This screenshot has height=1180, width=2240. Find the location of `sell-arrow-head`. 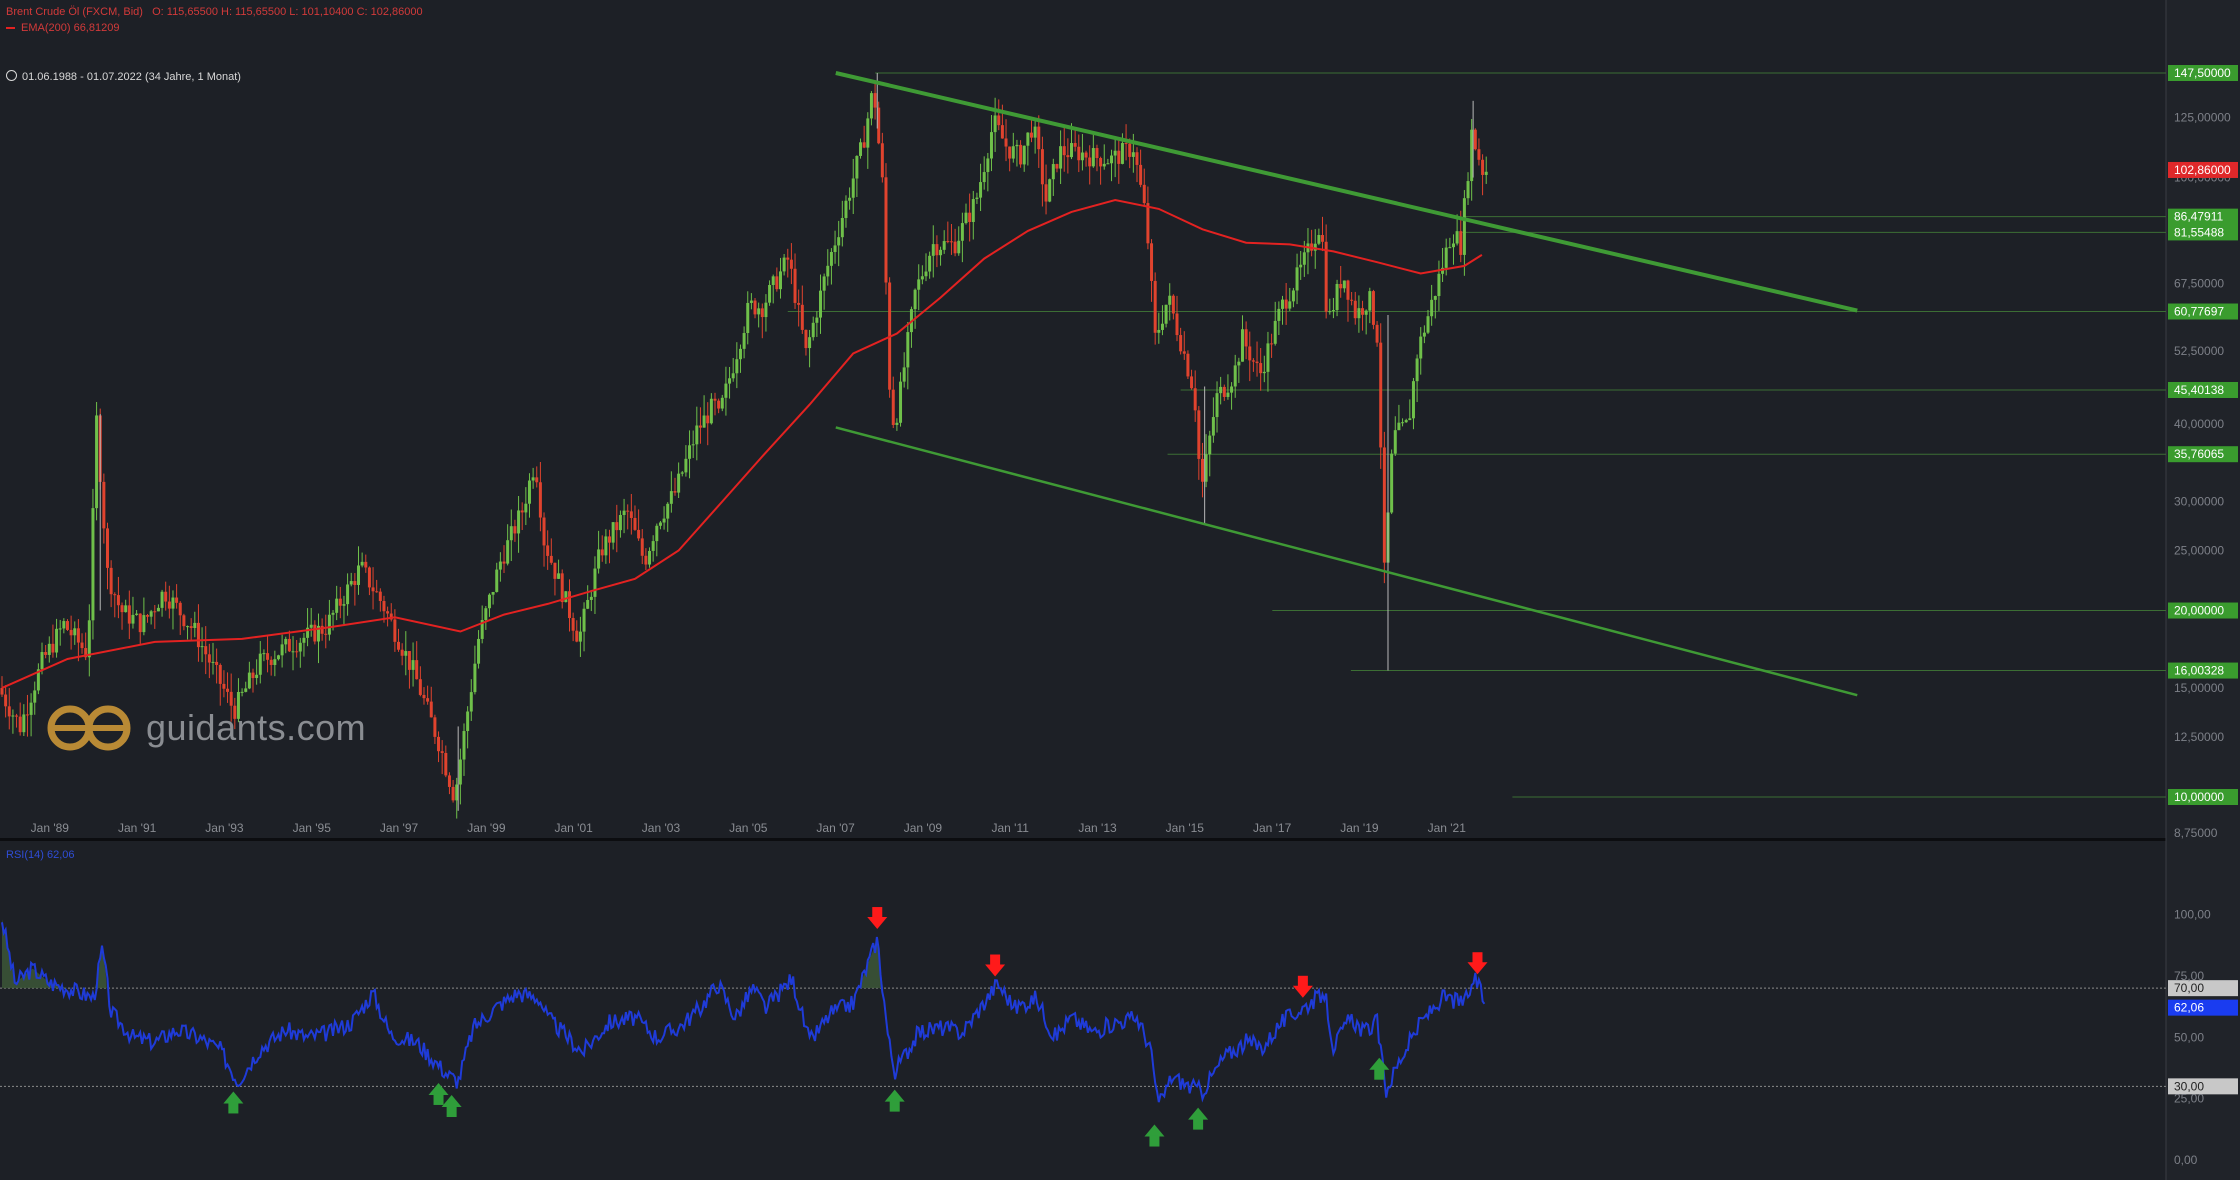

sell-arrow-head is located at coordinates (1477, 968).